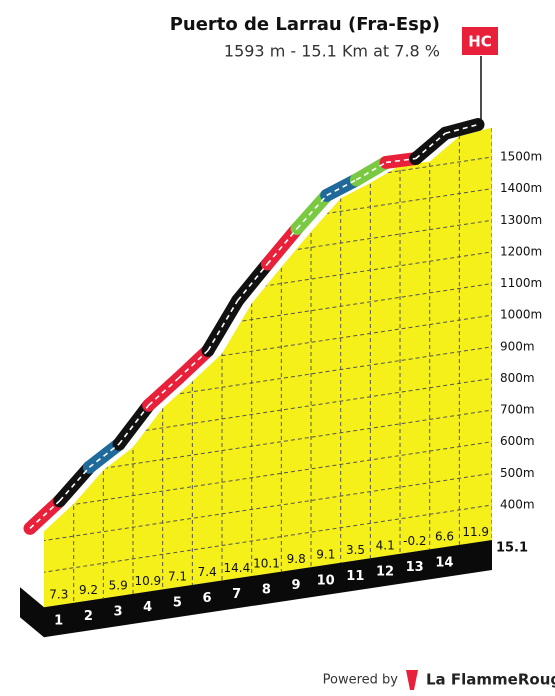 Image resolution: width=555 pixels, height=696 pixels. I want to click on gradient-label: 10.1, so click(266, 563).